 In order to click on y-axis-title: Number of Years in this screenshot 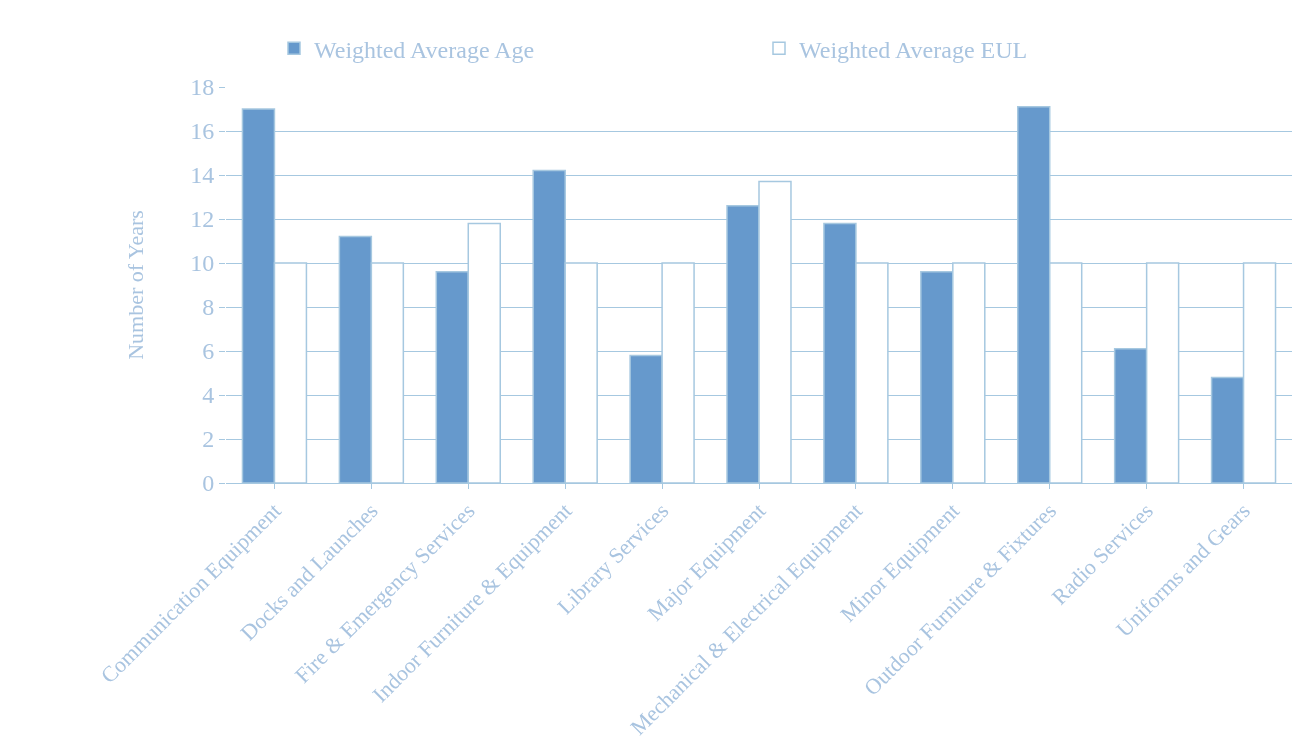, I will do `click(135, 285)`.